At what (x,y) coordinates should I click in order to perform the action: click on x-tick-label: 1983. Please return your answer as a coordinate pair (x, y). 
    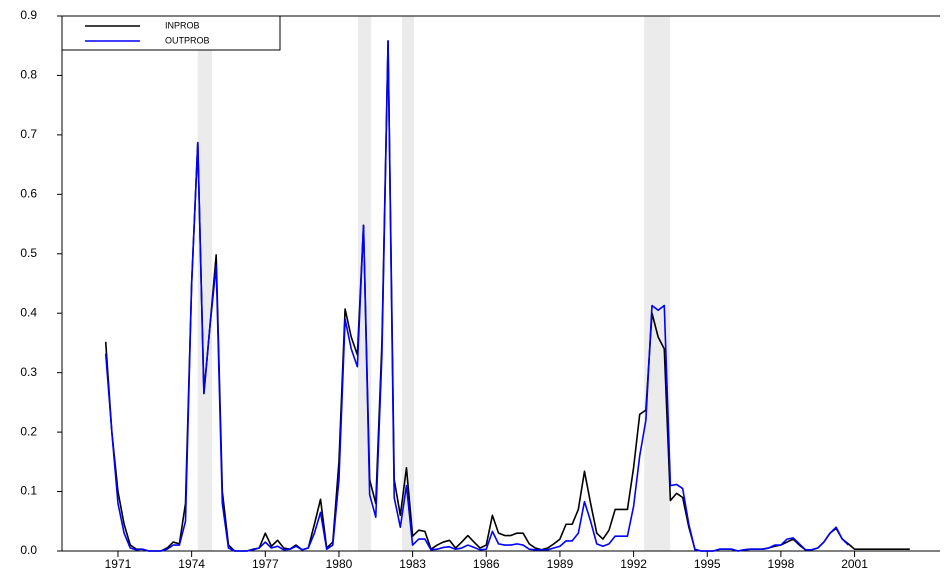
    Looking at the image, I should click on (412, 564).